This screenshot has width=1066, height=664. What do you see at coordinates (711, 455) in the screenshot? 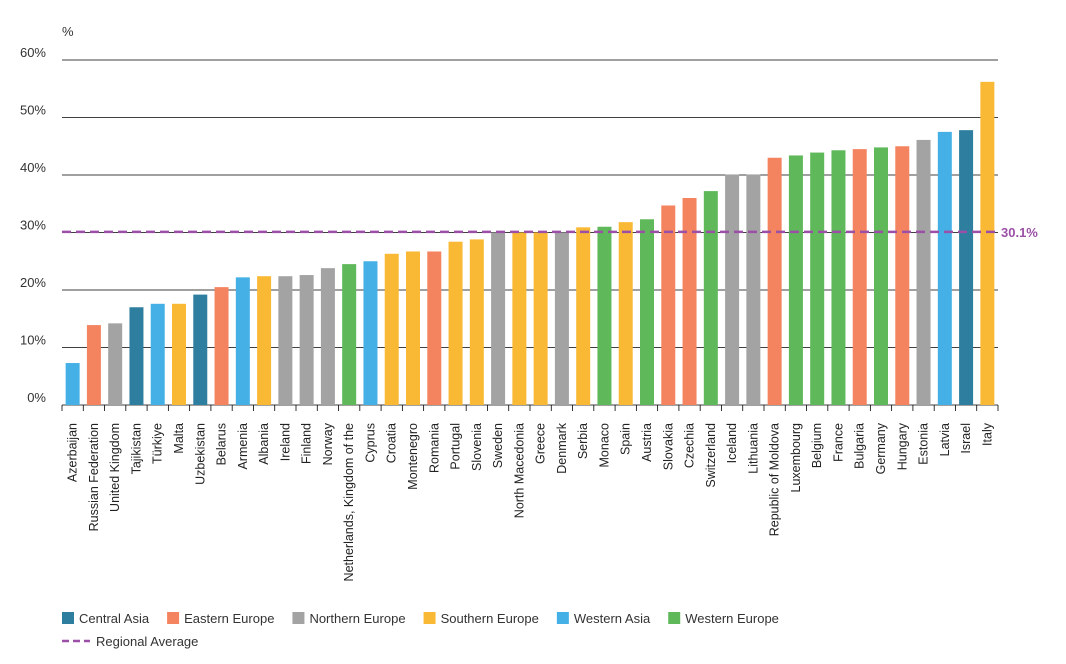
I see `x-tick-label-switzerland: Switzerland` at bounding box center [711, 455].